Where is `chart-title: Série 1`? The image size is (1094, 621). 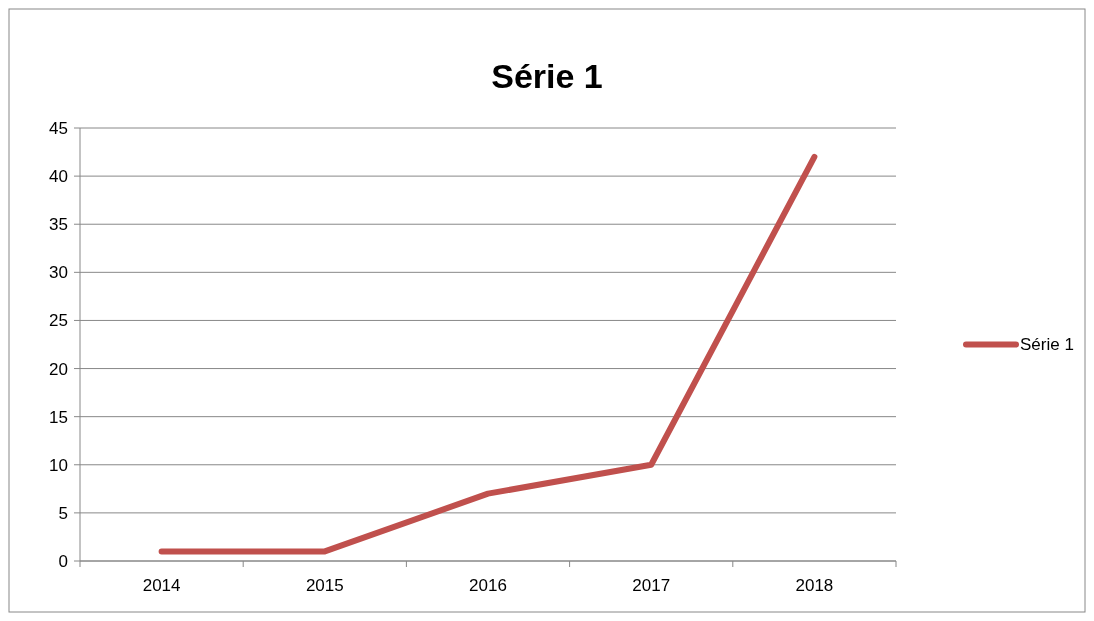 chart-title: Série 1 is located at coordinates (547, 76).